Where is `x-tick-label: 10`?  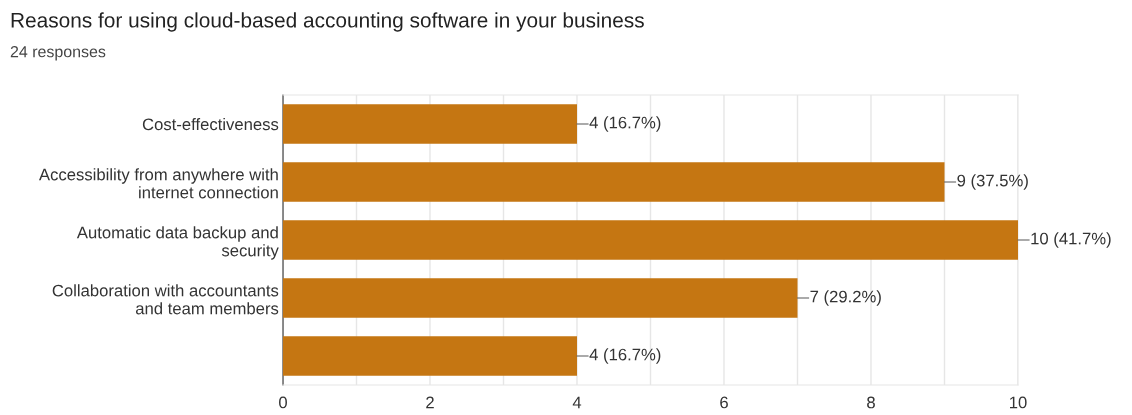
x-tick-label: 10 is located at coordinates (1018, 402).